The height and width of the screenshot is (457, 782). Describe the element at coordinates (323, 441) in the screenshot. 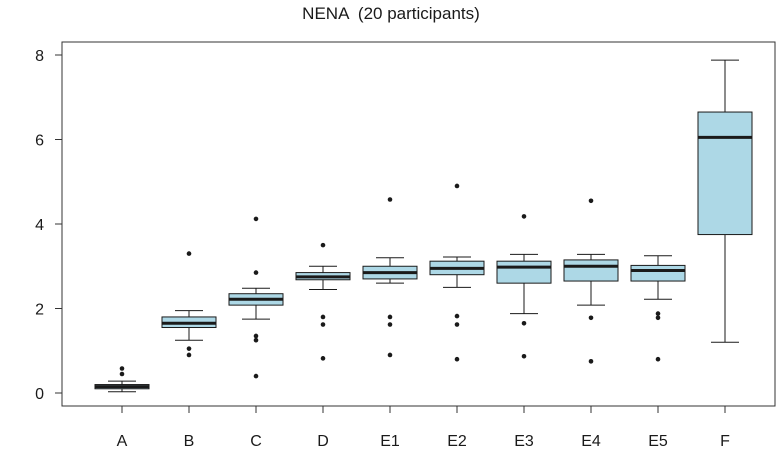

I see `x-tick-label: D` at that location.